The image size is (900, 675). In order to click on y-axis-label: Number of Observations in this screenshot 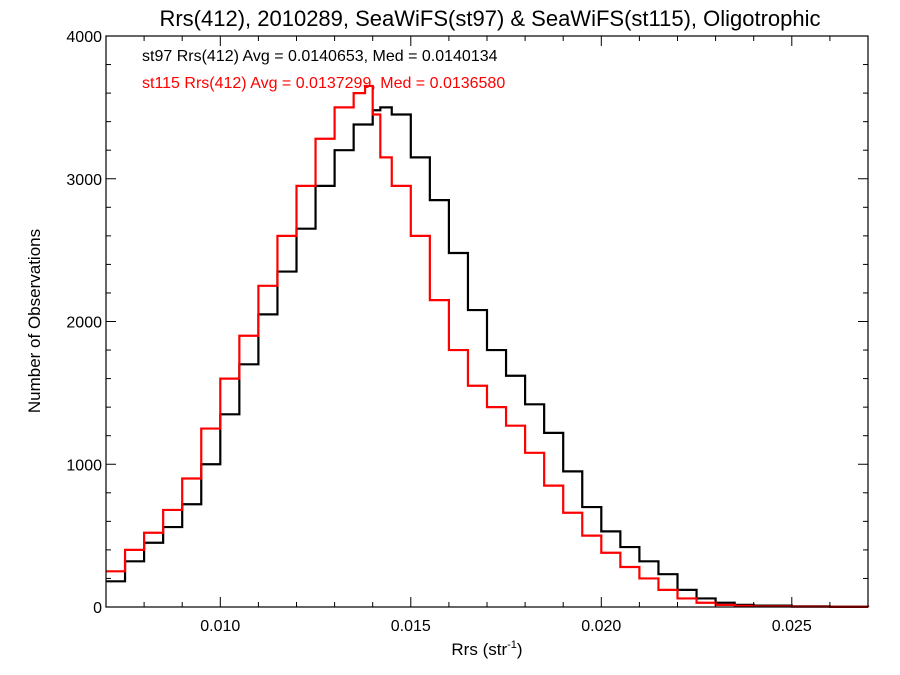, I will do `click(34, 321)`.